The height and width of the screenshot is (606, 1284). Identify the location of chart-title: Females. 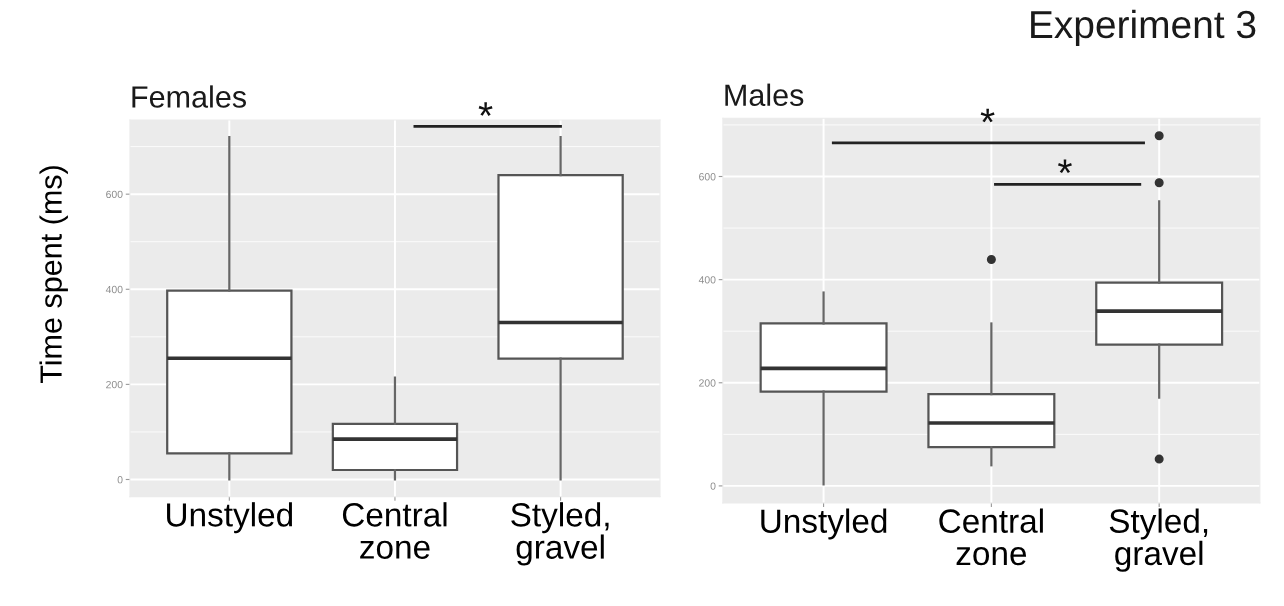
(189, 96).